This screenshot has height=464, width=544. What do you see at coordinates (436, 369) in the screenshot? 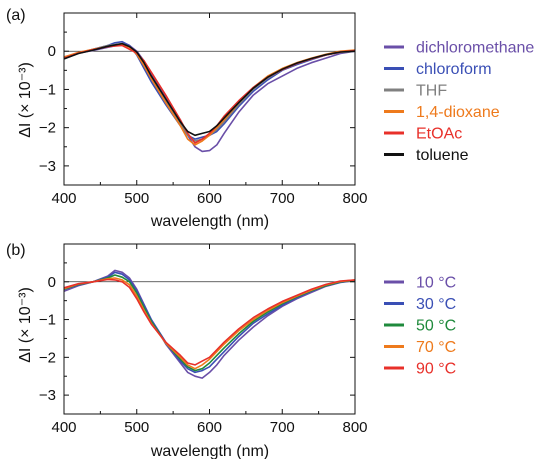
I see `legend-label: 90 °C` at bounding box center [436, 369].